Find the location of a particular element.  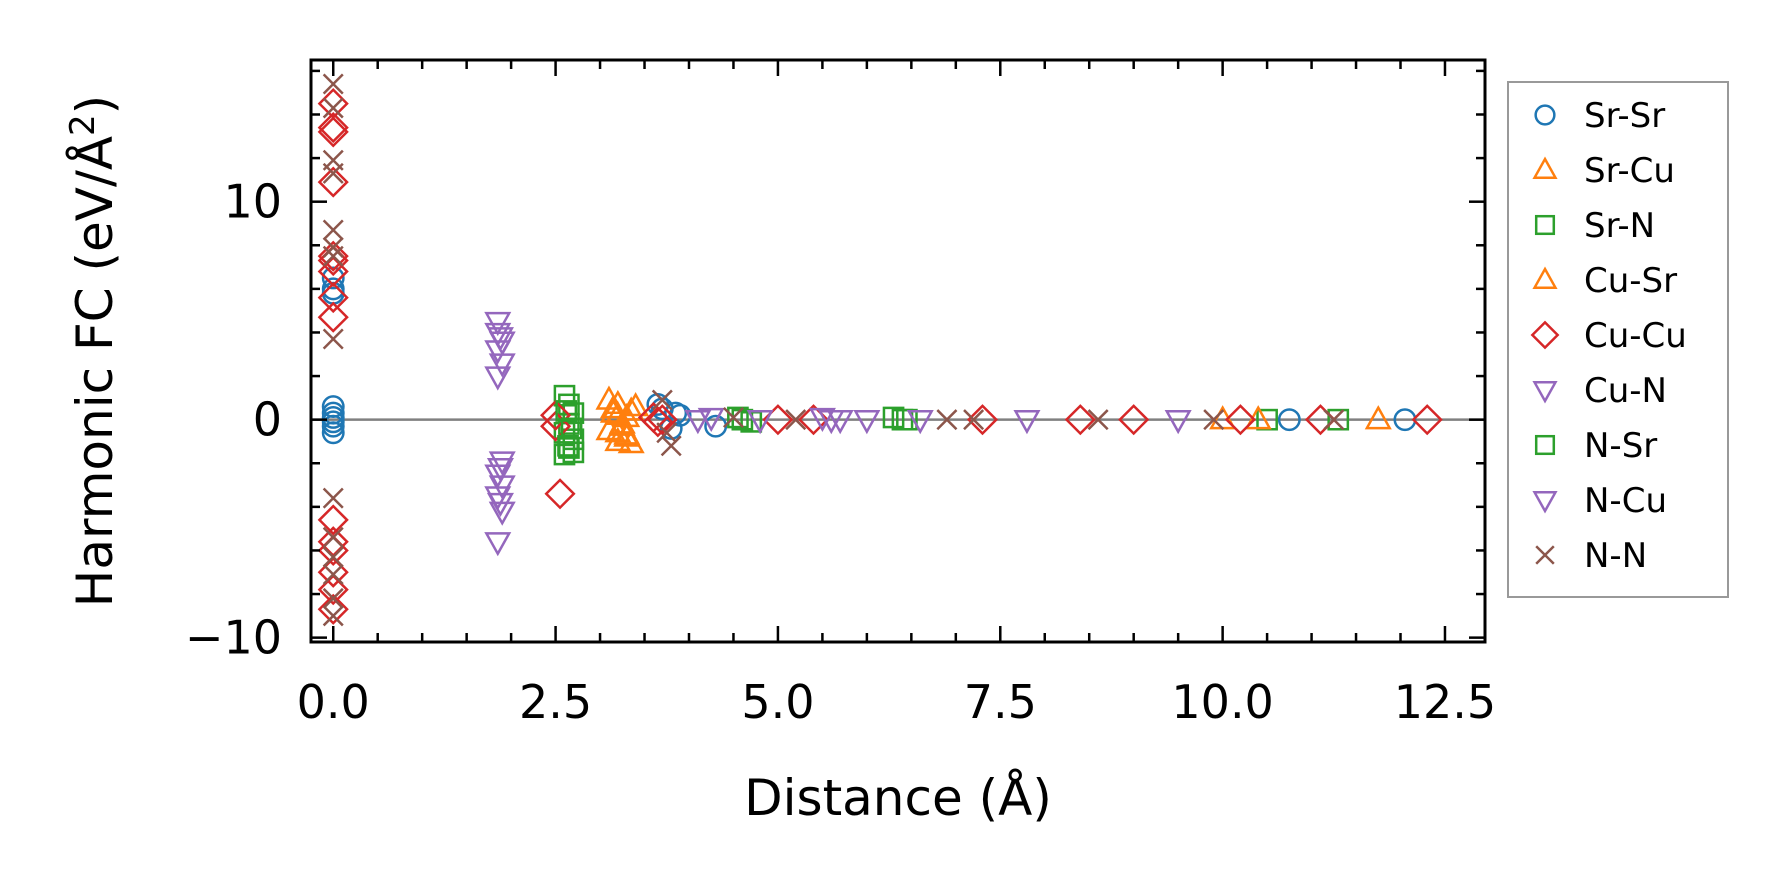

legend: Sr-Sr Sr-Cu Sr-N Cu-Sr Cu-Cu Cu-N N-Sr N-Cu N-N is located at coordinates (1618, 339).